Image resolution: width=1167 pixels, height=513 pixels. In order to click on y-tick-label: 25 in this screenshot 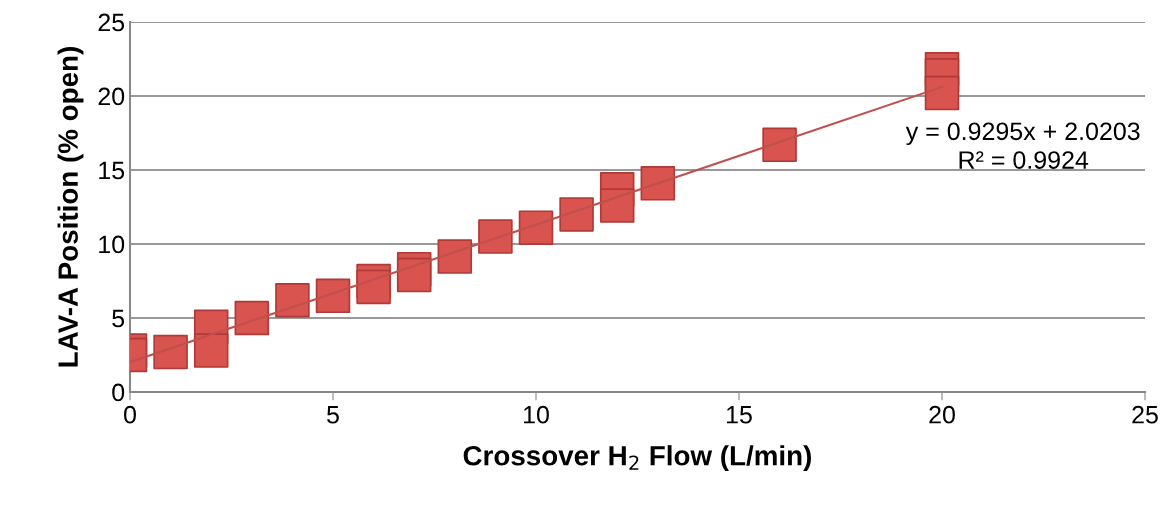, I will do `click(111, 22)`.